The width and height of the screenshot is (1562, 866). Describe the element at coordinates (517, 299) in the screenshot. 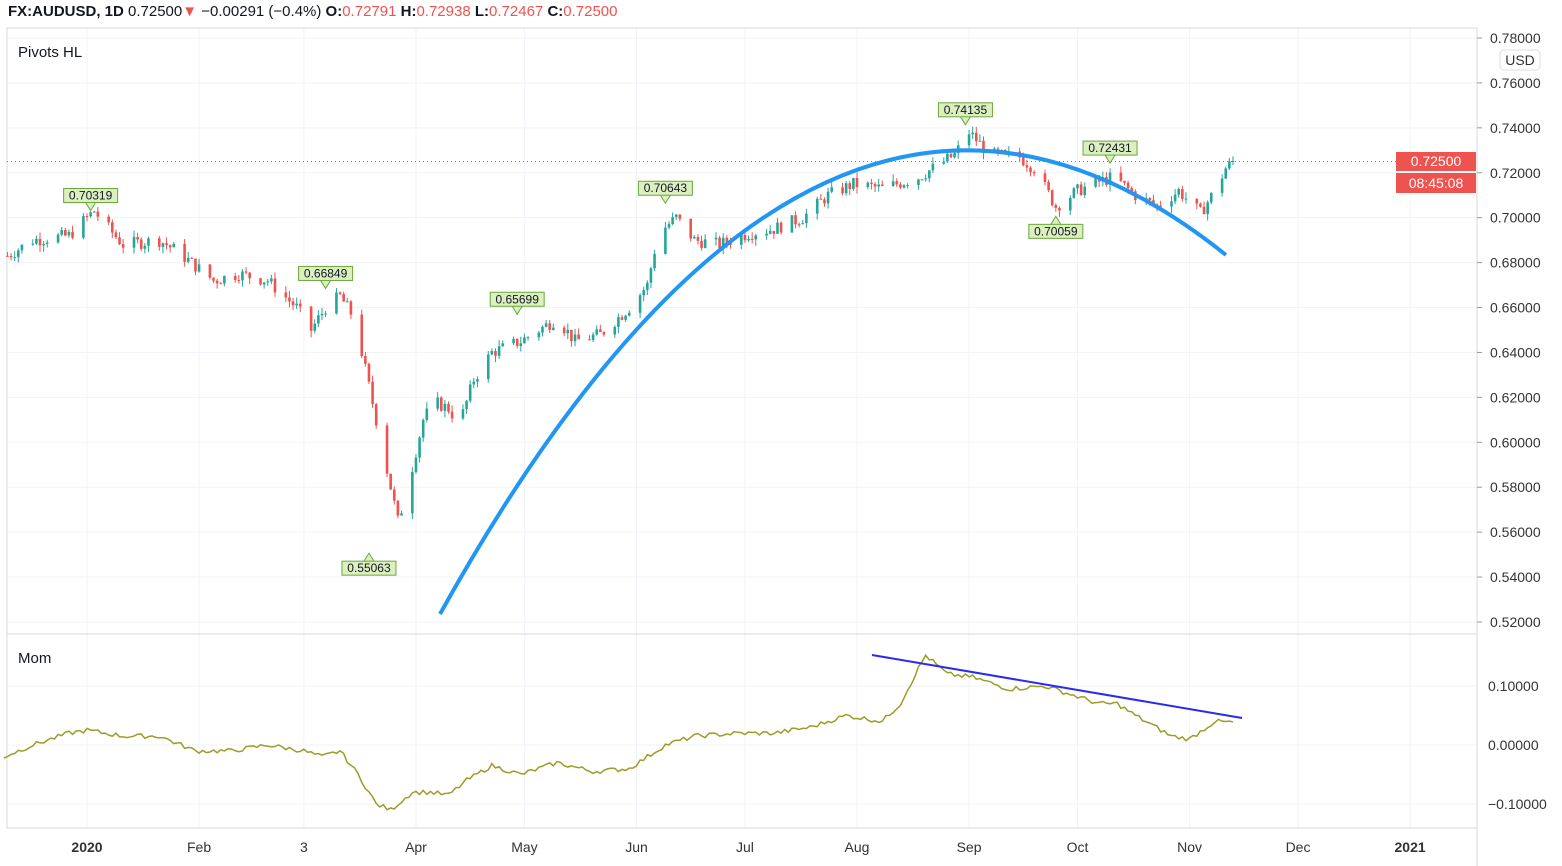

I see `pivot-label: 0.65699` at that location.